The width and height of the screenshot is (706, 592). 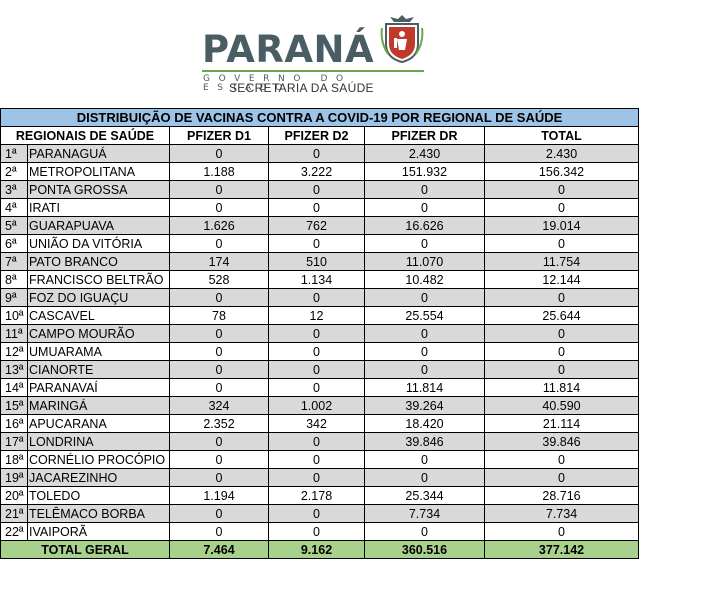 I want to click on row-pfizer-d1: 174, so click(x=219, y=261).